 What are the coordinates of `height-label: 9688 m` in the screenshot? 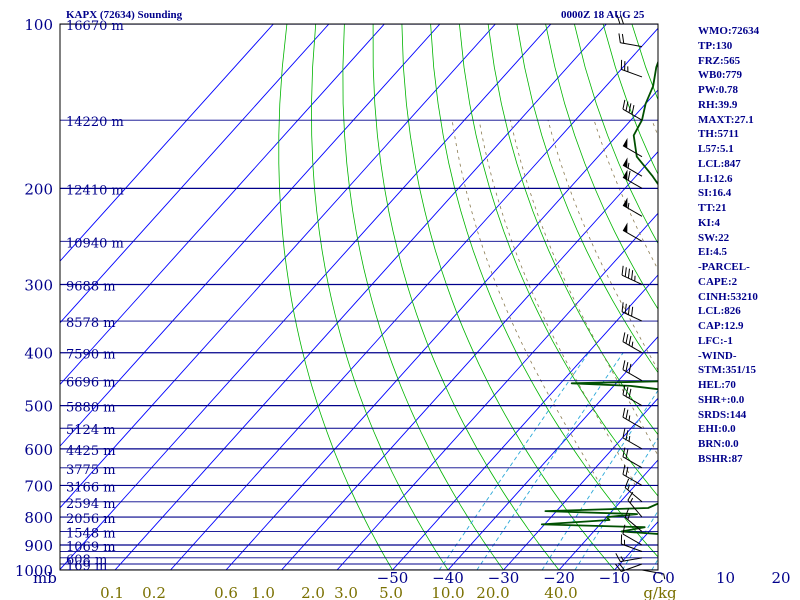 It's located at (91, 287).